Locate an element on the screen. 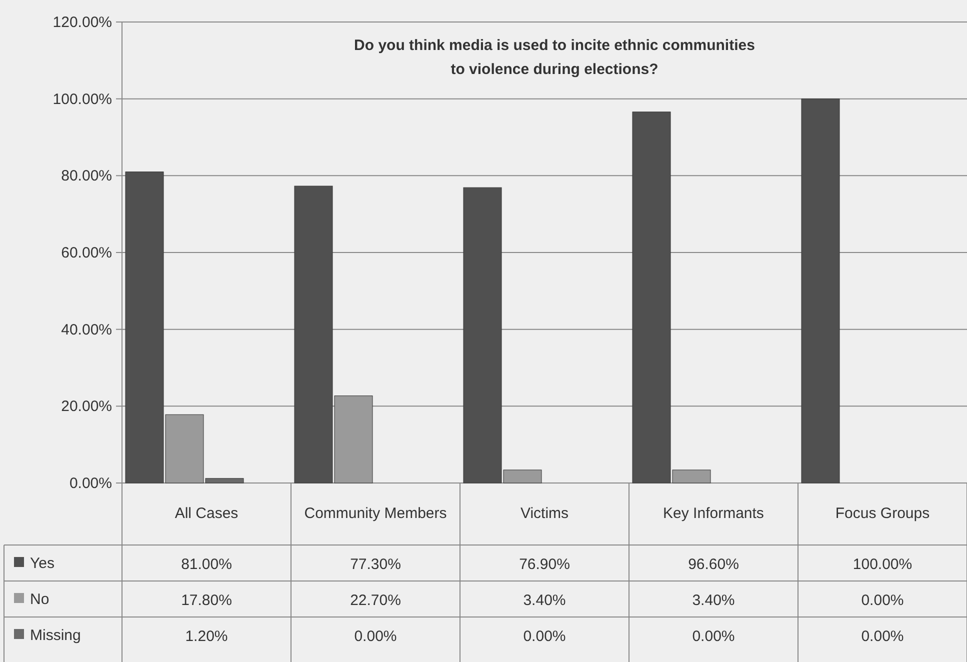 This screenshot has width=967, height=662. data-label: 22.70% is located at coordinates (375, 600).